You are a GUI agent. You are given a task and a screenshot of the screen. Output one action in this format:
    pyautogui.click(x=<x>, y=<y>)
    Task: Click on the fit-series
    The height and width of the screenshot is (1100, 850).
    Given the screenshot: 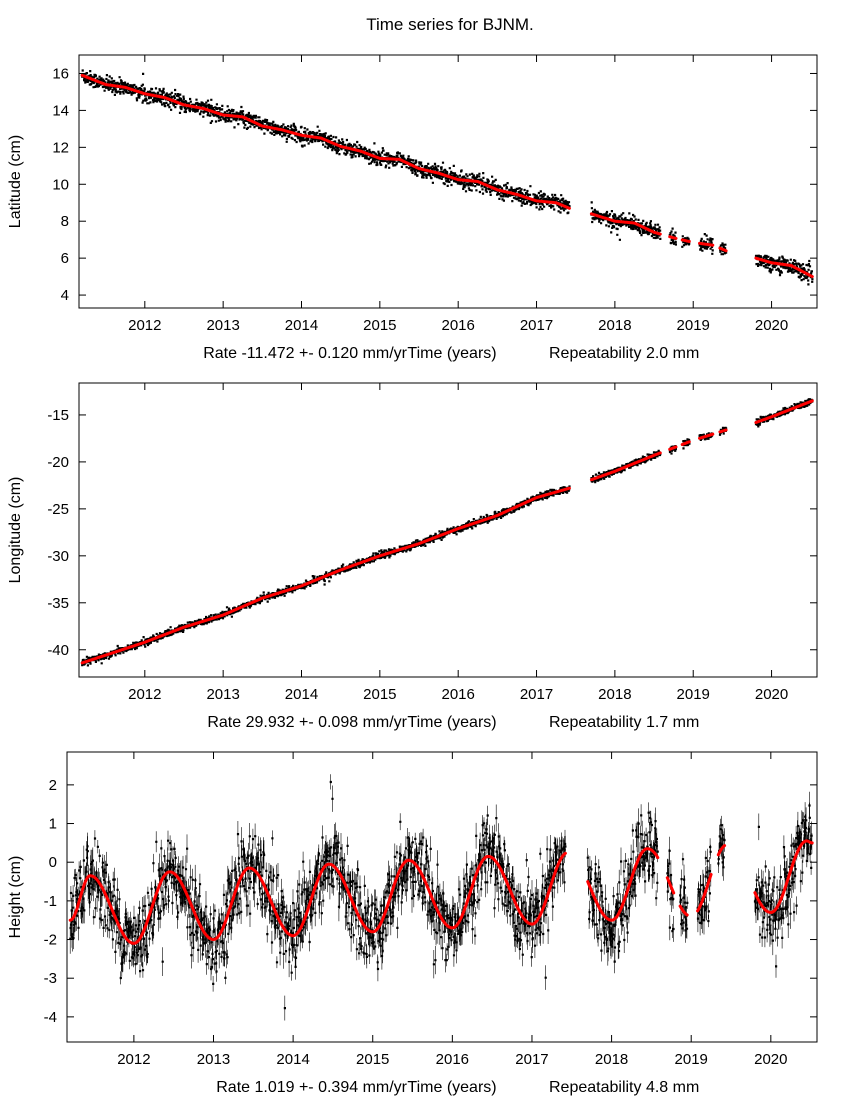 What is the action you would take?
    pyautogui.click(x=441, y=892)
    